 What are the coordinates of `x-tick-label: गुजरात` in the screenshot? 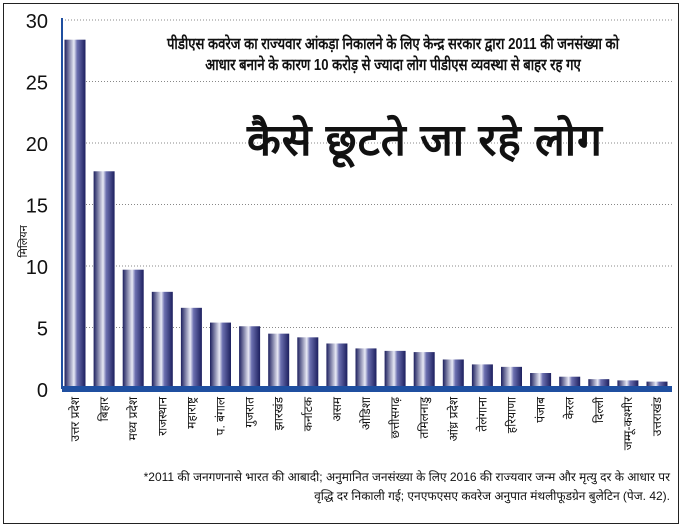 It's located at (250, 412).